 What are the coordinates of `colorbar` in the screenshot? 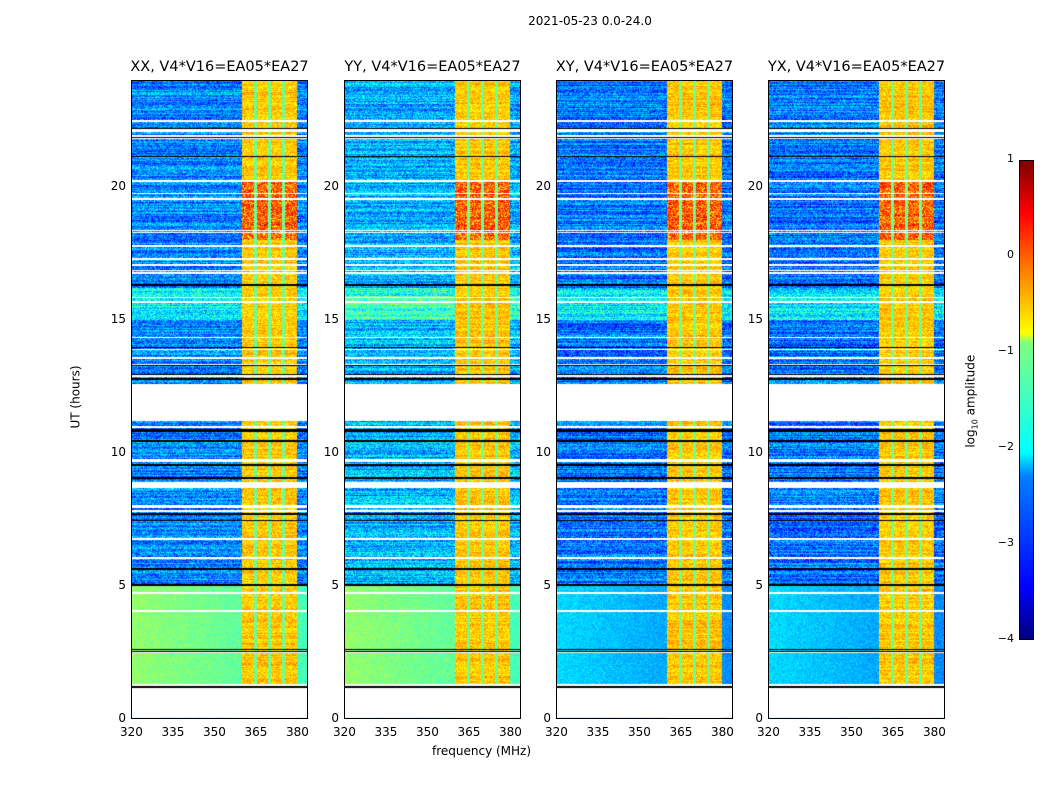 It's located at (1026, 400).